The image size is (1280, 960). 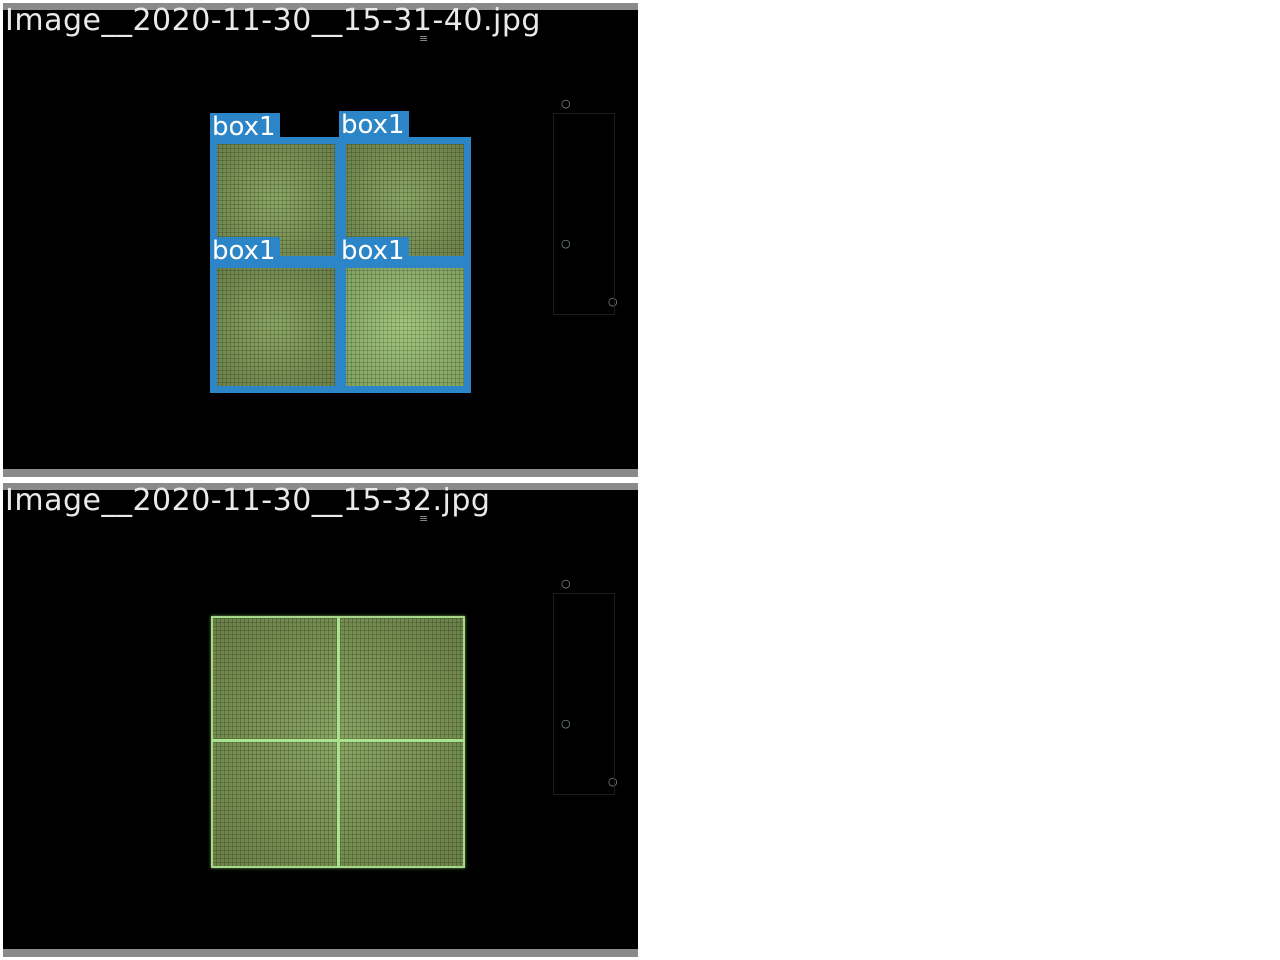 I want to click on sample-seam-horizontal, so click(x=338, y=740).